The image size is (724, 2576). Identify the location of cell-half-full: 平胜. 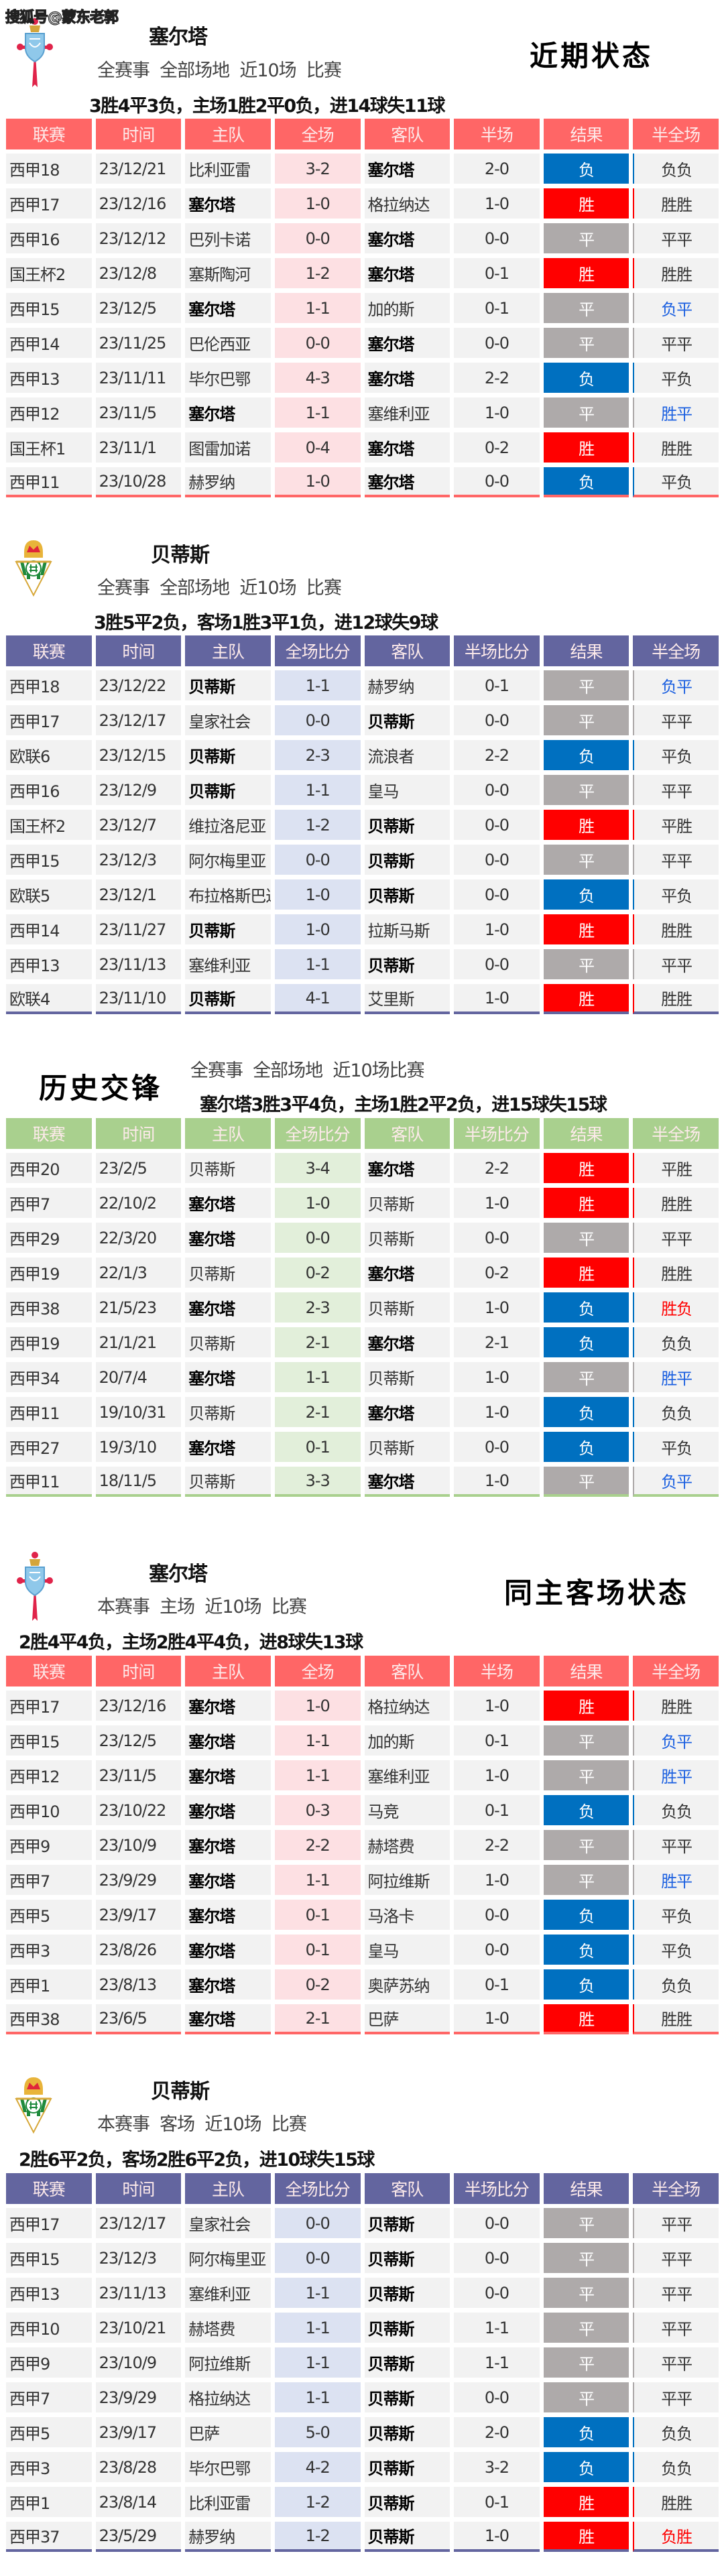
(676, 1168).